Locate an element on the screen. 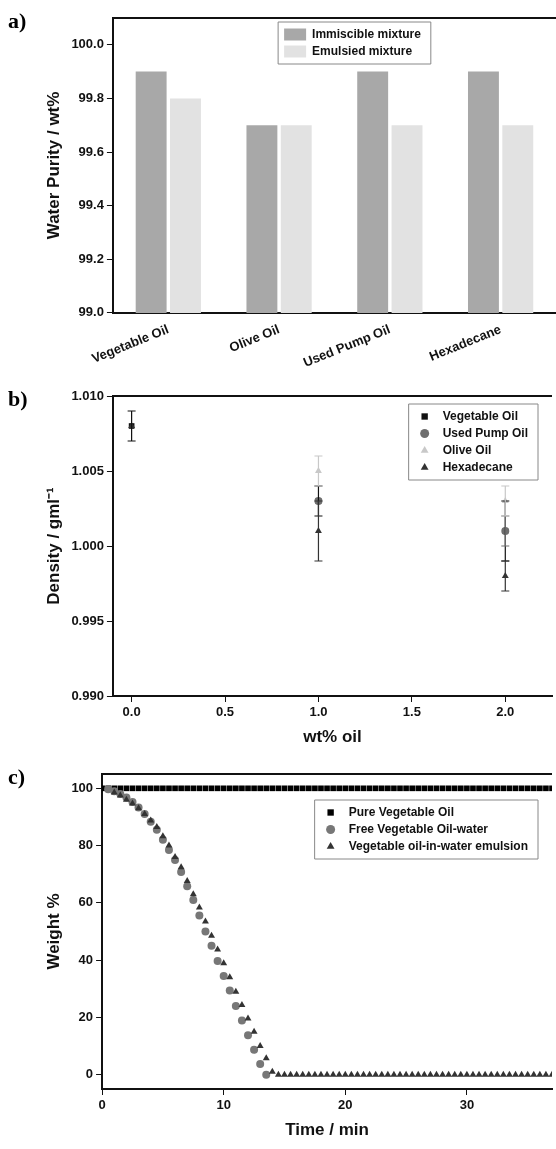 This screenshot has width=556, height=1149. y-axis-title: Density / gml⁻¹ is located at coordinates (53, 545).